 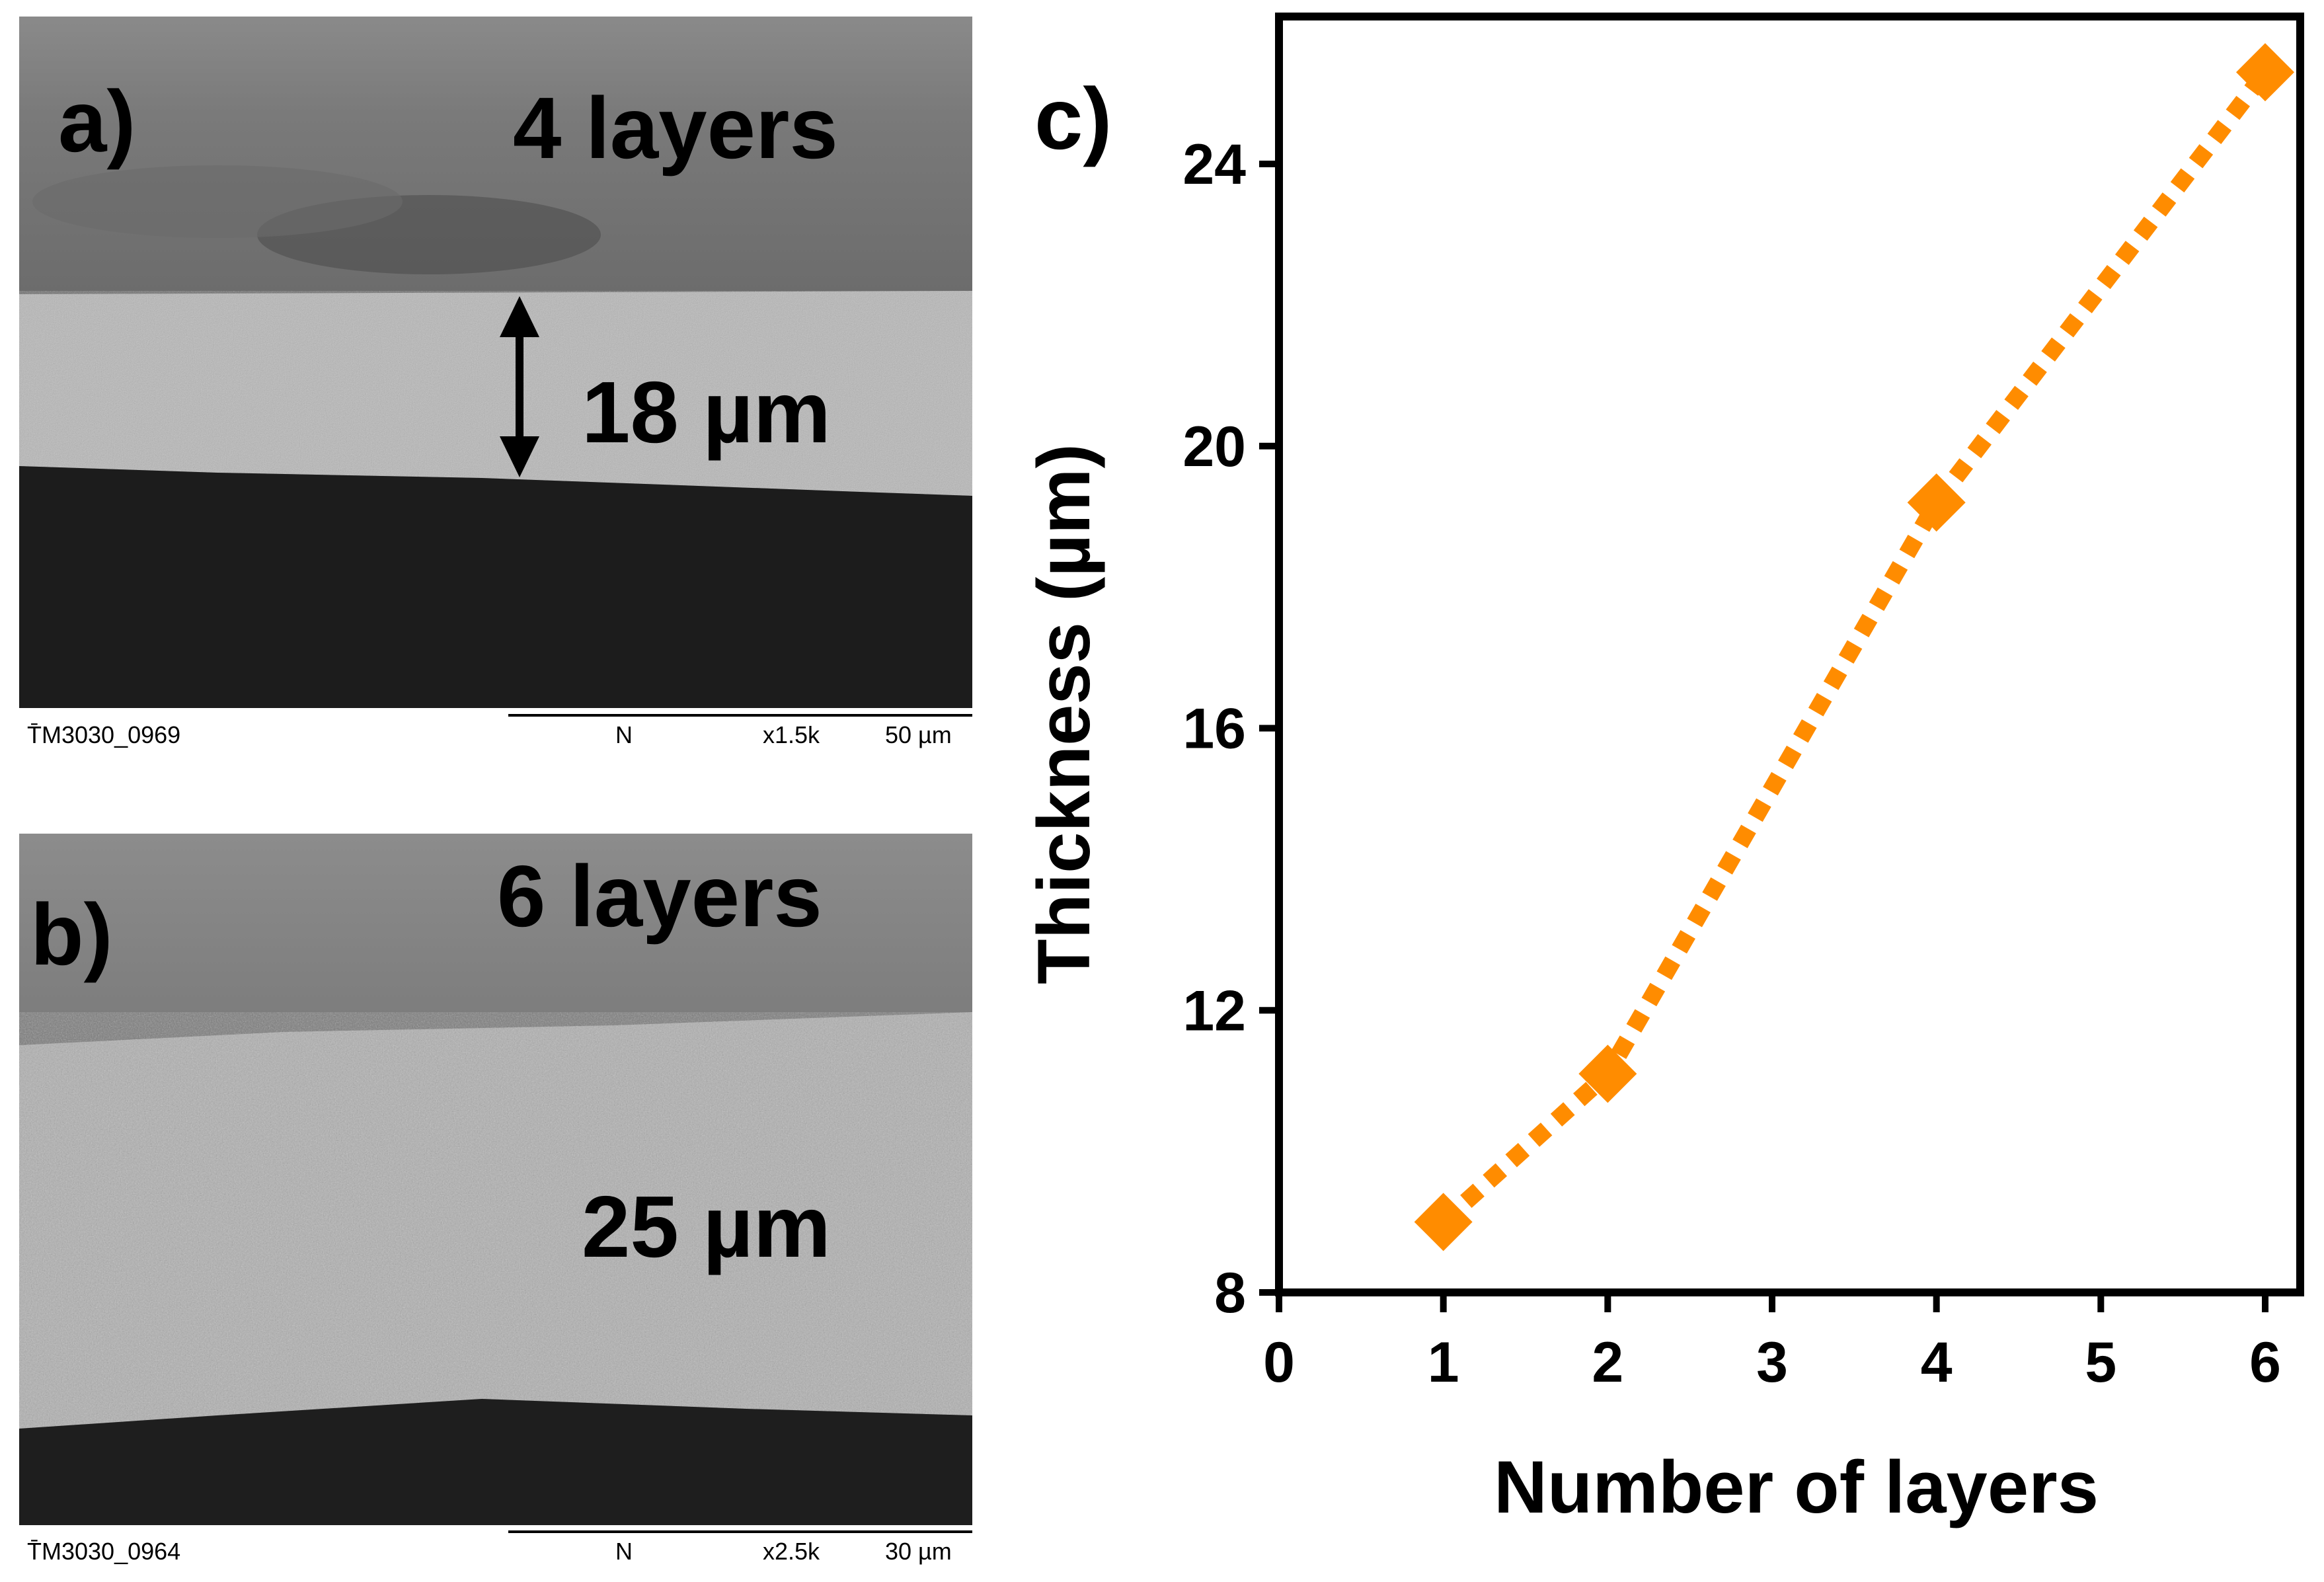 What do you see at coordinates (675, 128) in the screenshot?
I see `layers-label-a: 4 layers` at bounding box center [675, 128].